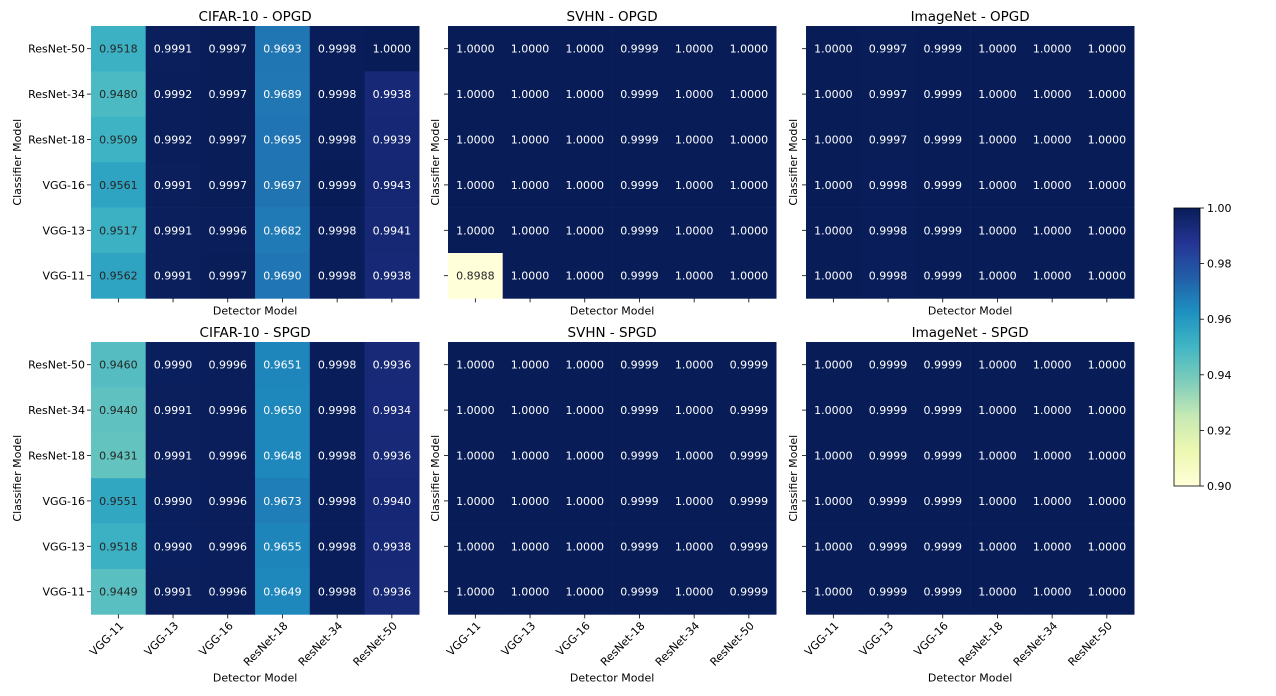 The image size is (1276, 696). Describe the element at coordinates (173, 185) in the screenshot. I see `cell-value-label: 0.9991` at that location.